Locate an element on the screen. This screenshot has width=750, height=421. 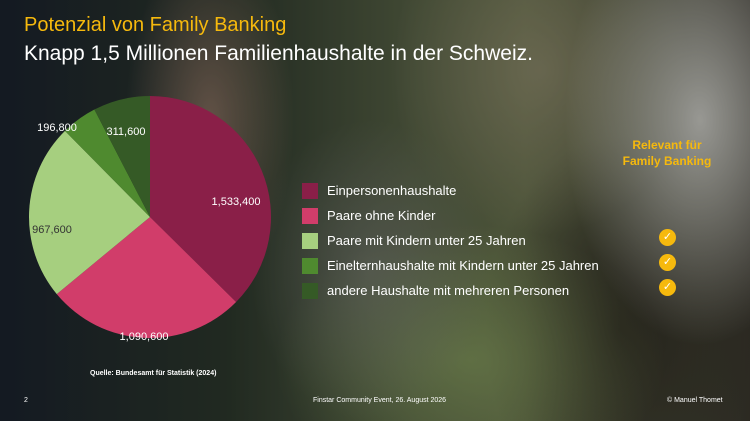
pie-slice-paare-ohne-kinder is located at coordinates (146, 277).